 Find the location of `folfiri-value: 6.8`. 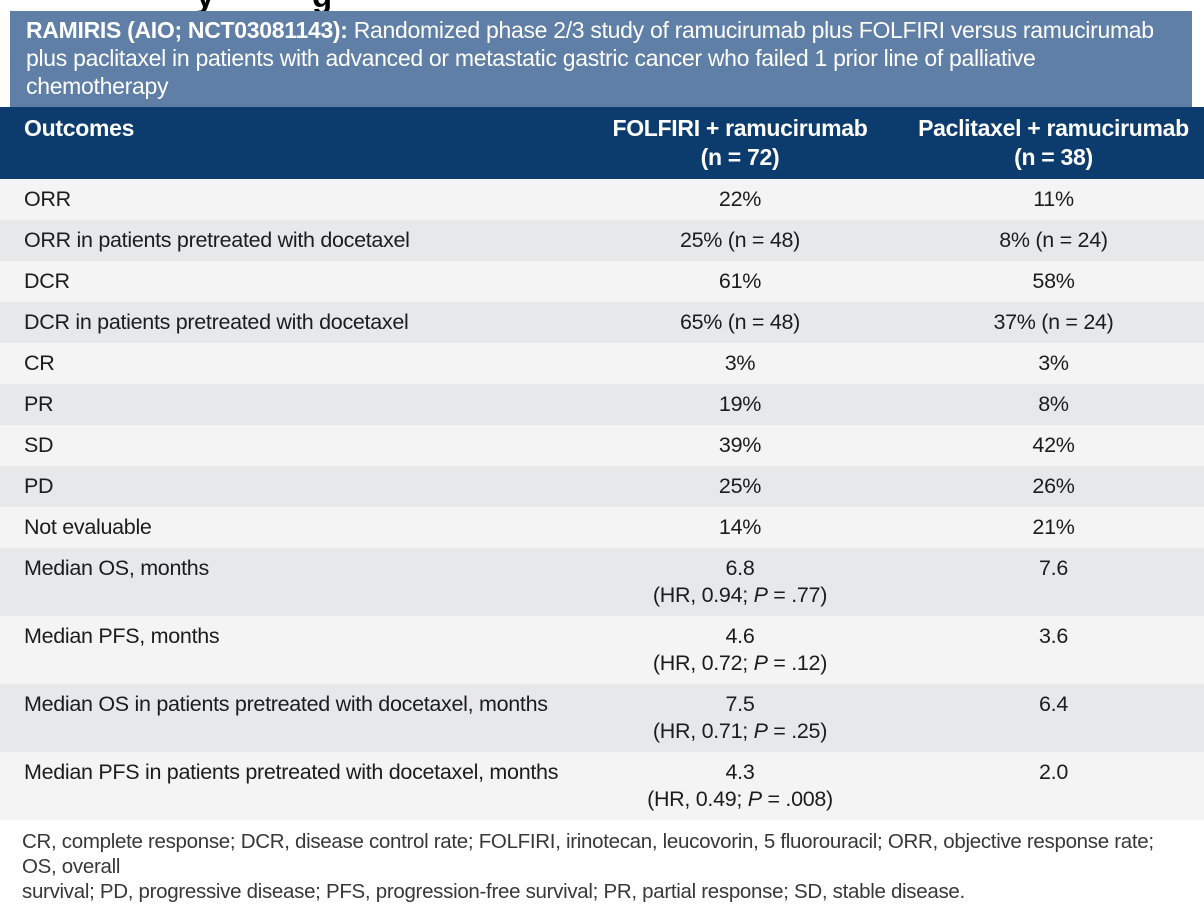

folfiri-value: 6.8 is located at coordinates (740, 568).